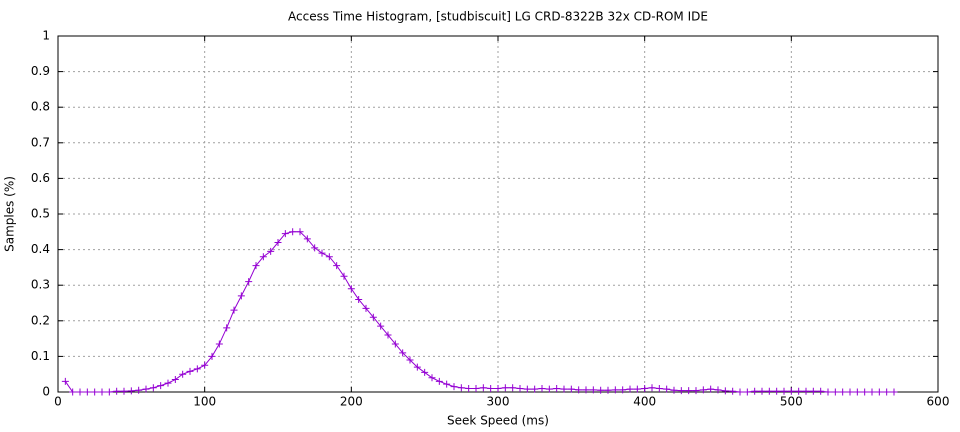 This screenshot has height=432, width=960. Describe the element at coordinates (351, 402) in the screenshot. I see `x-tick-label: 200` at that location.